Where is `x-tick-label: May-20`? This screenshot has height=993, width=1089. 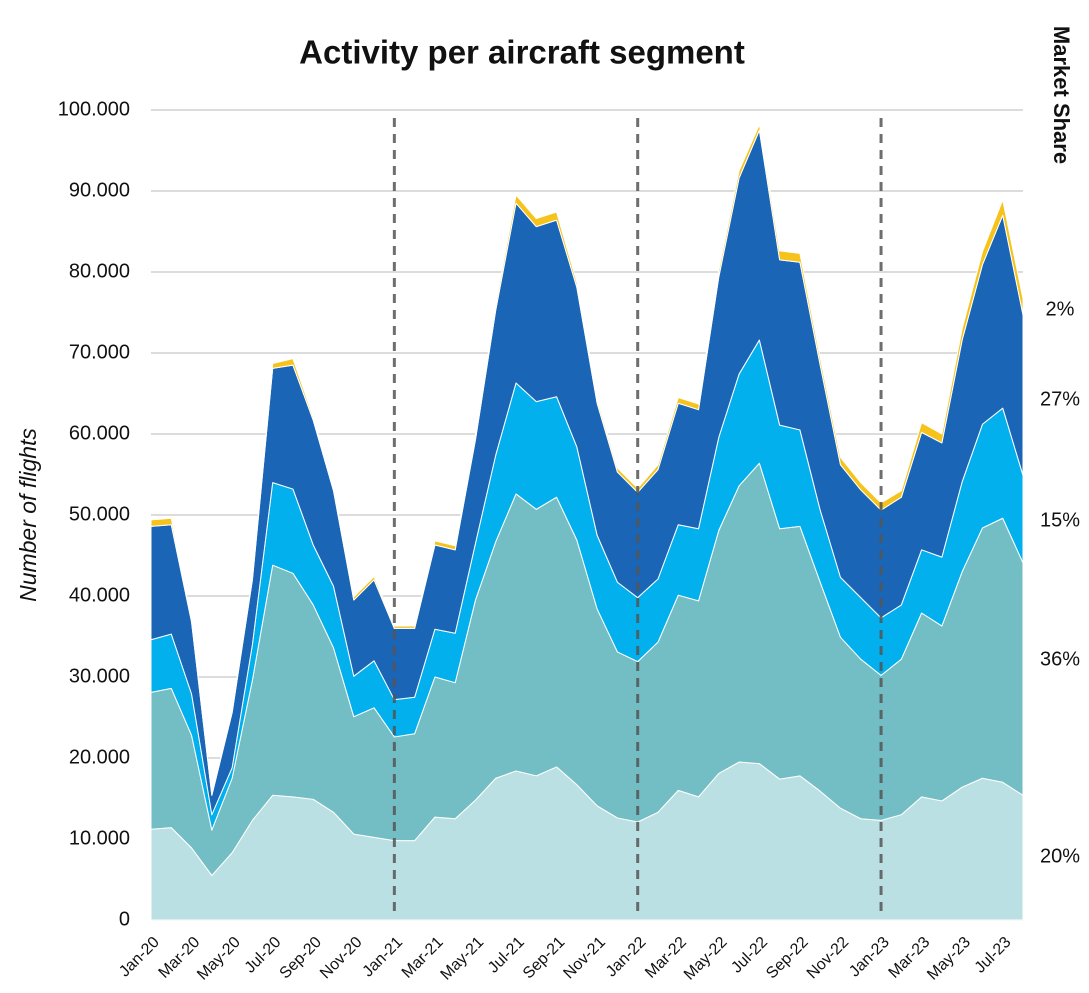 x-tick-label: May-20 is located at coordinates (219, 959).